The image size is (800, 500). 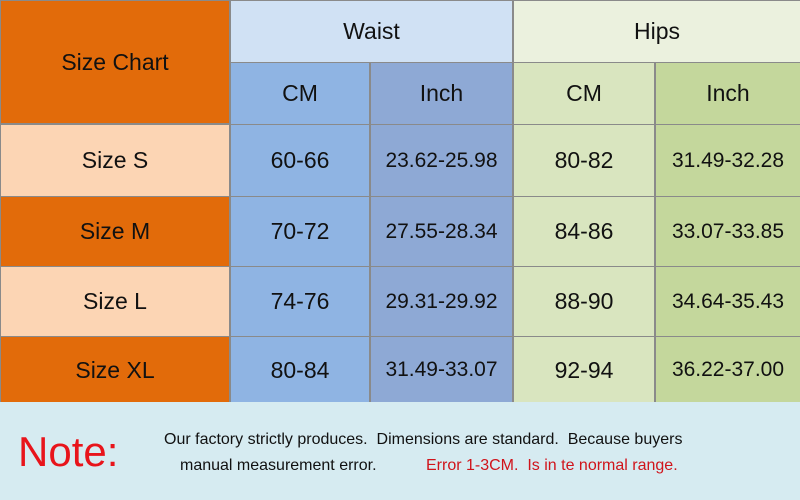 I want to click on size-value: 23.62-25.98, so click(x=441, y=160).